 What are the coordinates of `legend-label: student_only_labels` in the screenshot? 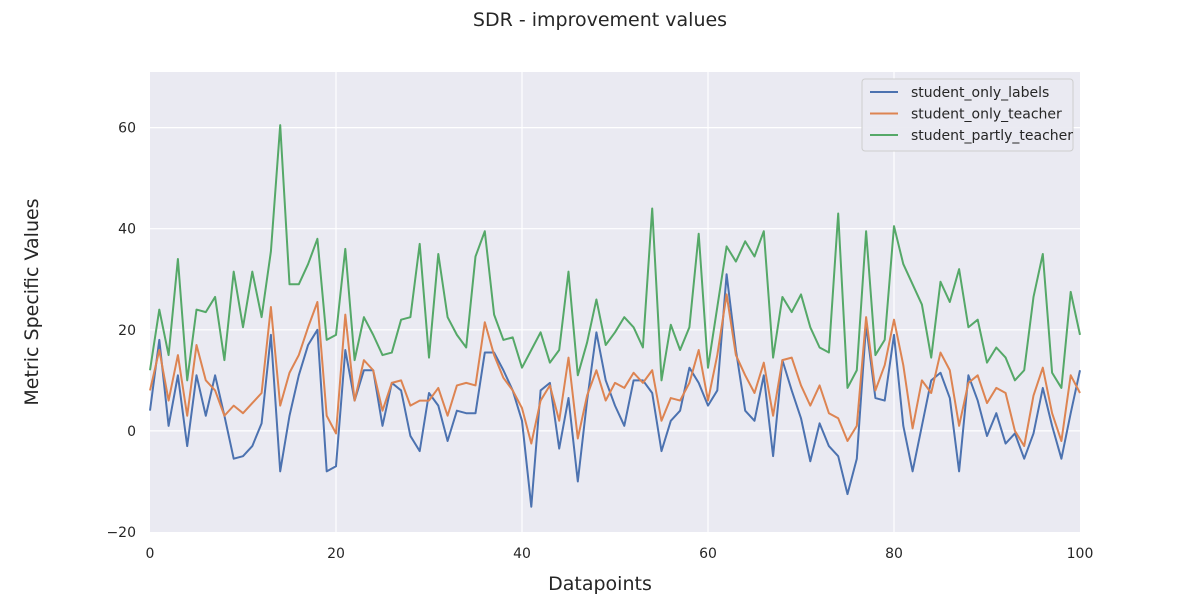 It's located at (980, 93).